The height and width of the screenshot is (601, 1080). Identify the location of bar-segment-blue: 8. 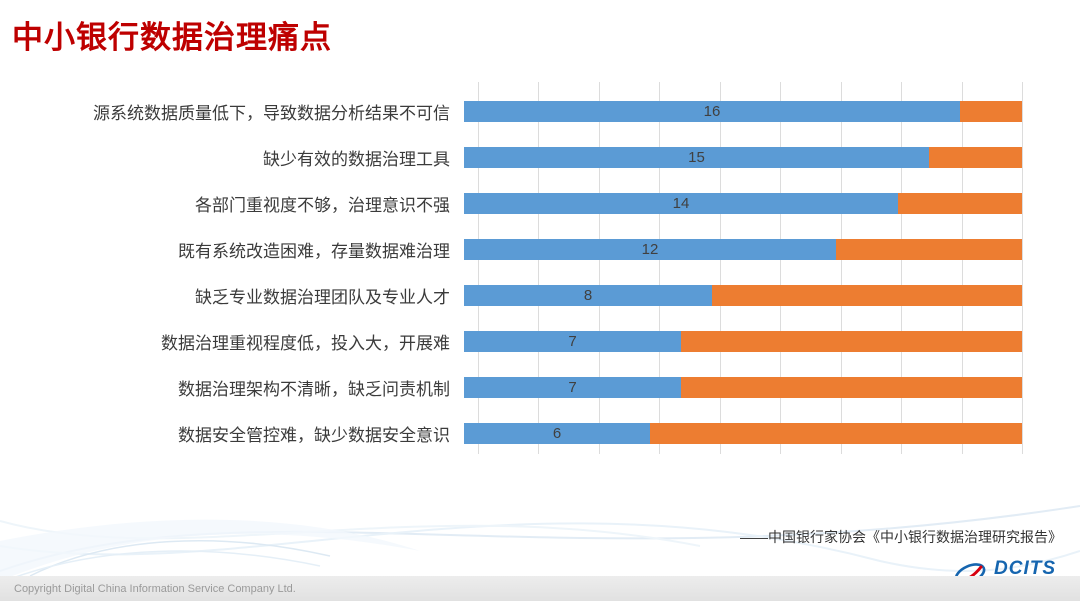
(588, 295).